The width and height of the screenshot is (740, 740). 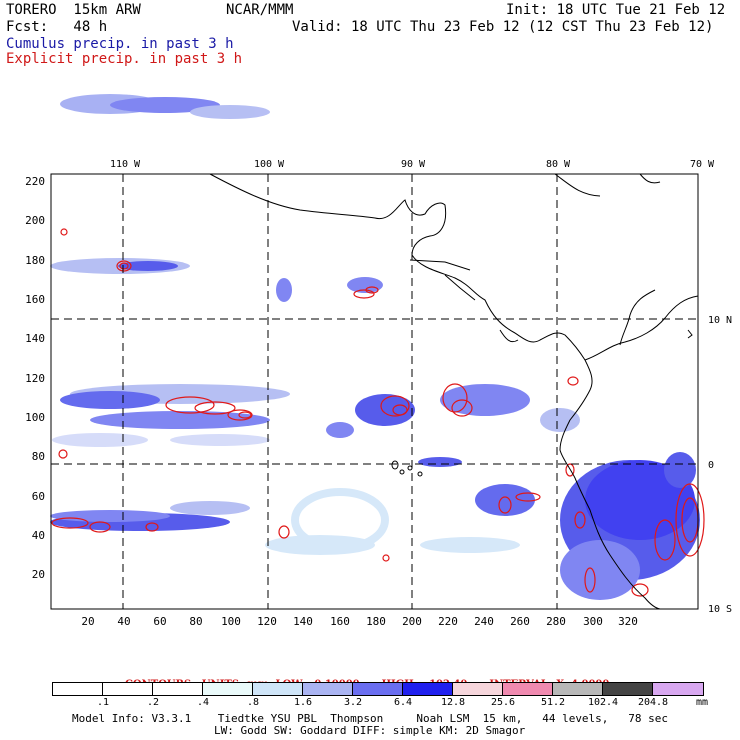 I want to click on lon-label: 100 W, so click(x=269, y=164).